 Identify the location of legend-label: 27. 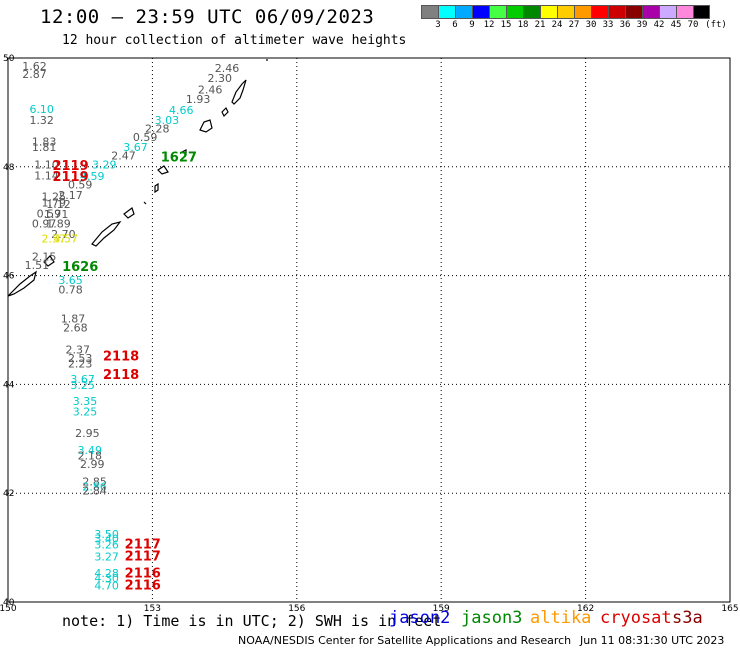
(574, 25).